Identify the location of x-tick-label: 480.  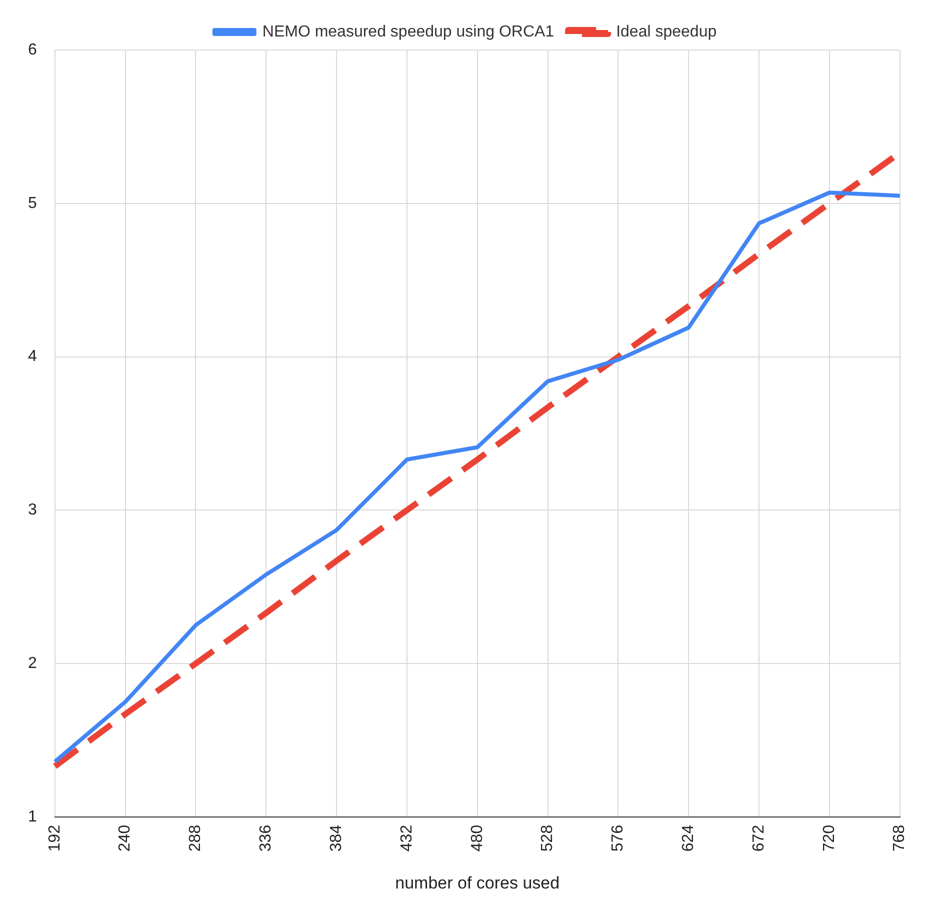
(477, 838).